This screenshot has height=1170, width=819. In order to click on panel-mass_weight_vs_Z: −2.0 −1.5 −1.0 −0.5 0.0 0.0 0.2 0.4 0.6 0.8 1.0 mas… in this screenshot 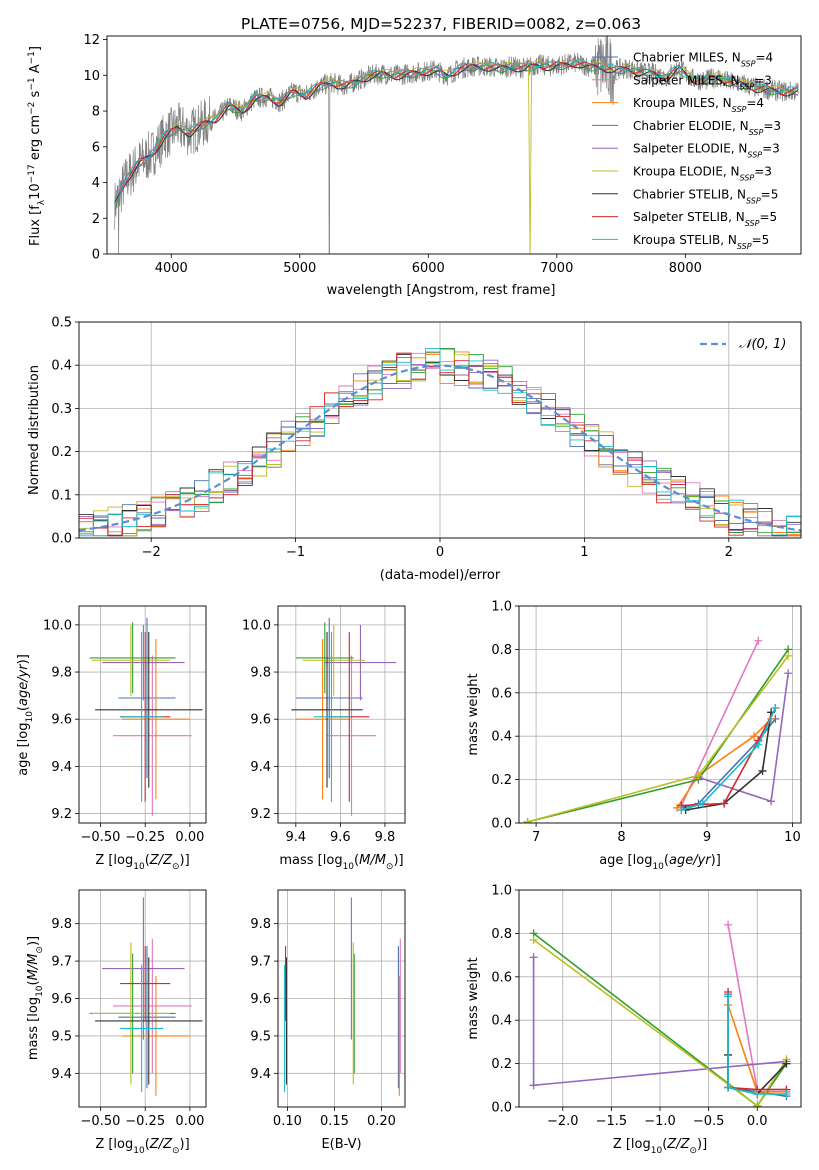, I will do `click(634, 1020)`.